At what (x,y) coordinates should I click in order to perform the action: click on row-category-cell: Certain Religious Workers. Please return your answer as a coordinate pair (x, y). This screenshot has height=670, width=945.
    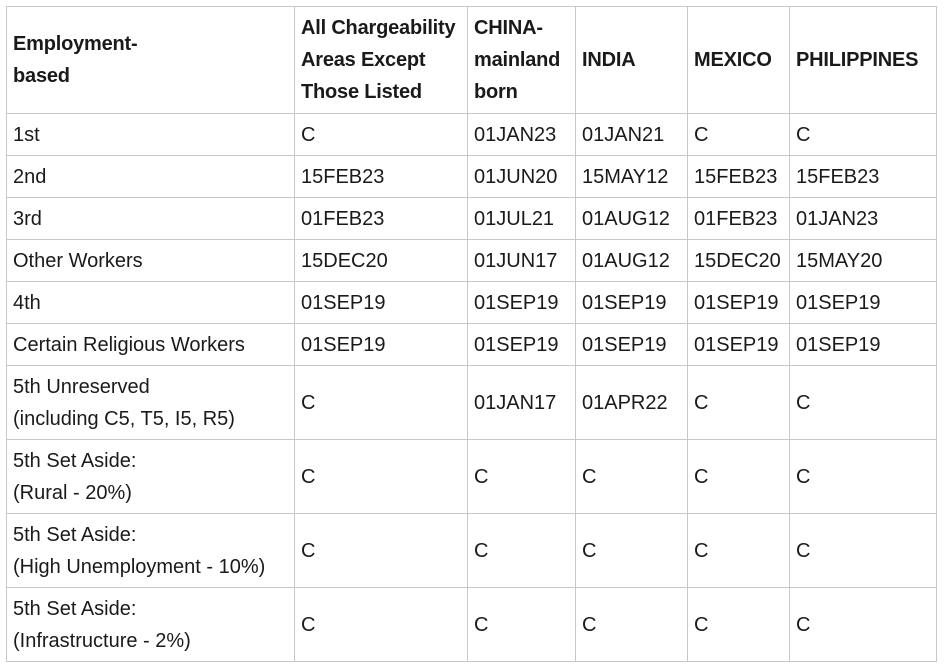
    Looking at the image, I should click on (150, 344).